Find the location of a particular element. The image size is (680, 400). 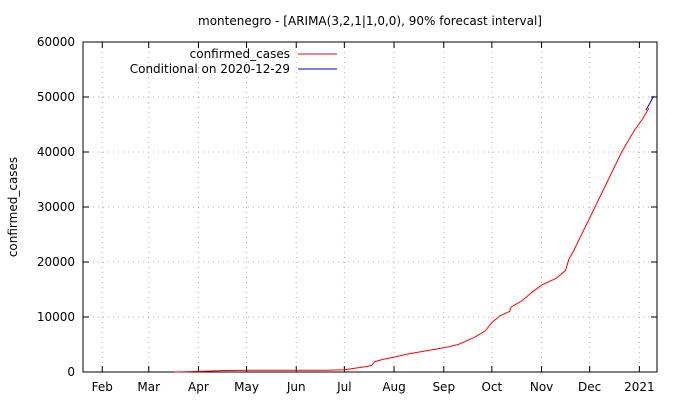

legend-label-confirmed-cases: confirmed_cases is located at coordinates (240, 54).